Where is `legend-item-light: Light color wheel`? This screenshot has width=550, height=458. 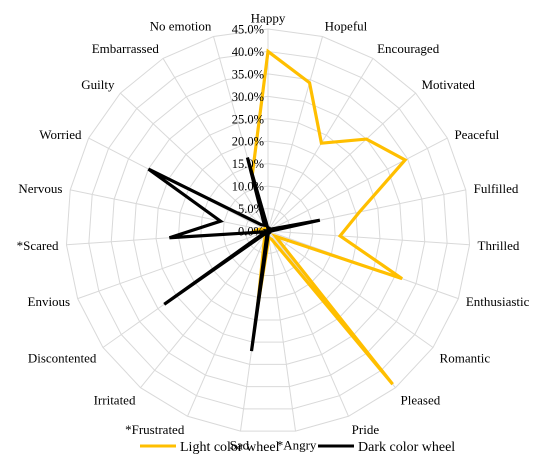 legend-item-light: Light color wheel is located at coordinates (210, 447).